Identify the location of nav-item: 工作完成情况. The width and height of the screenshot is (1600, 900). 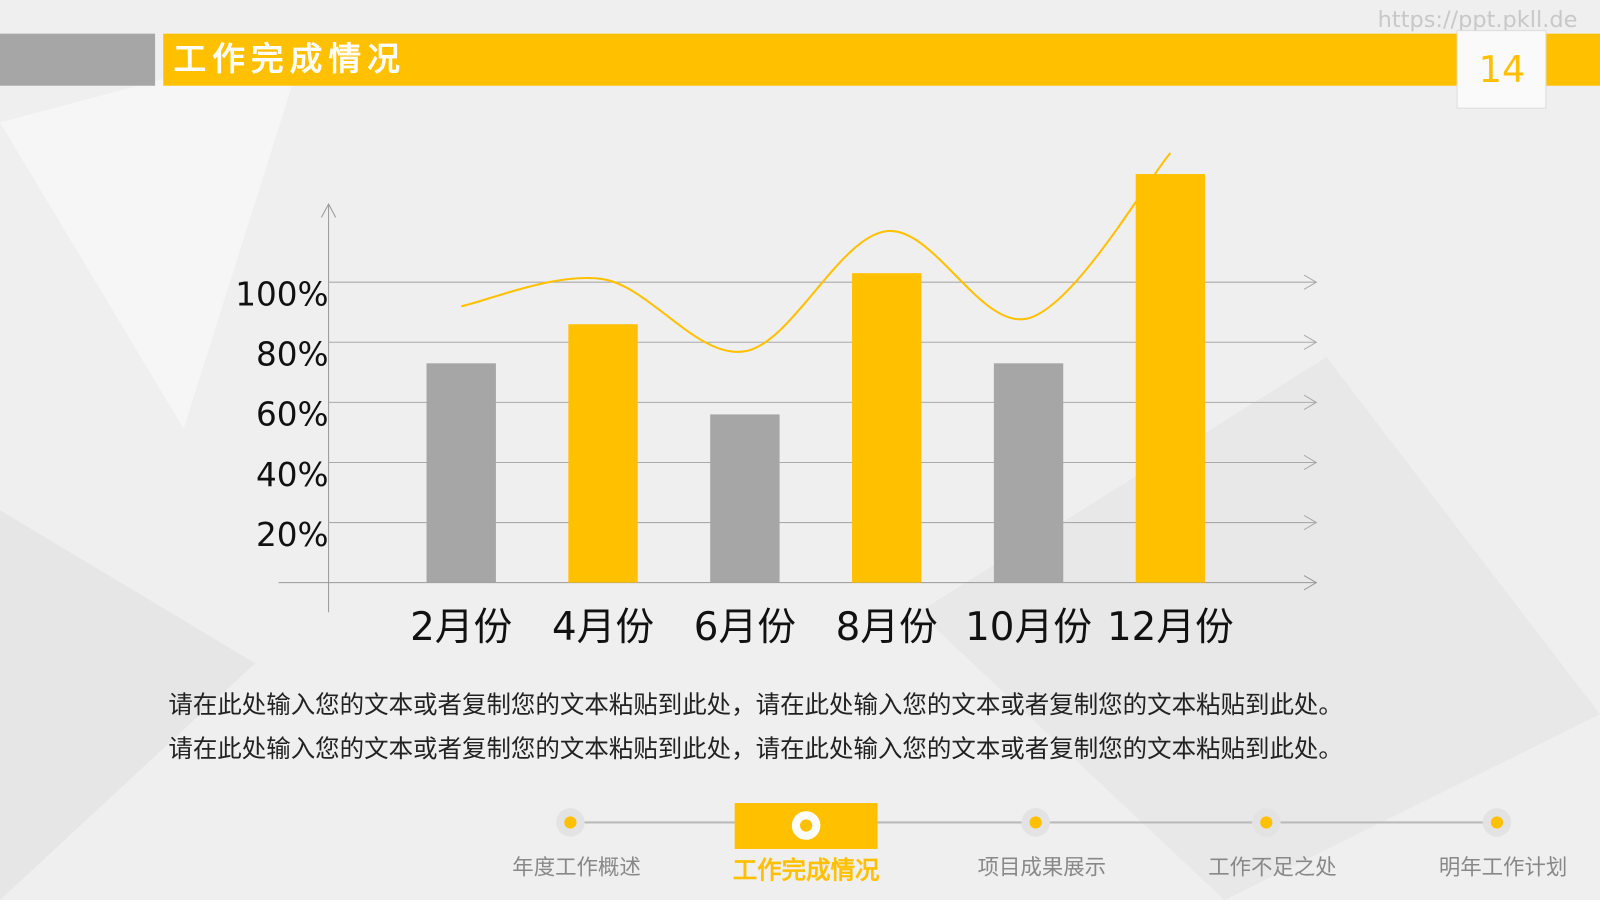
(806, 869).